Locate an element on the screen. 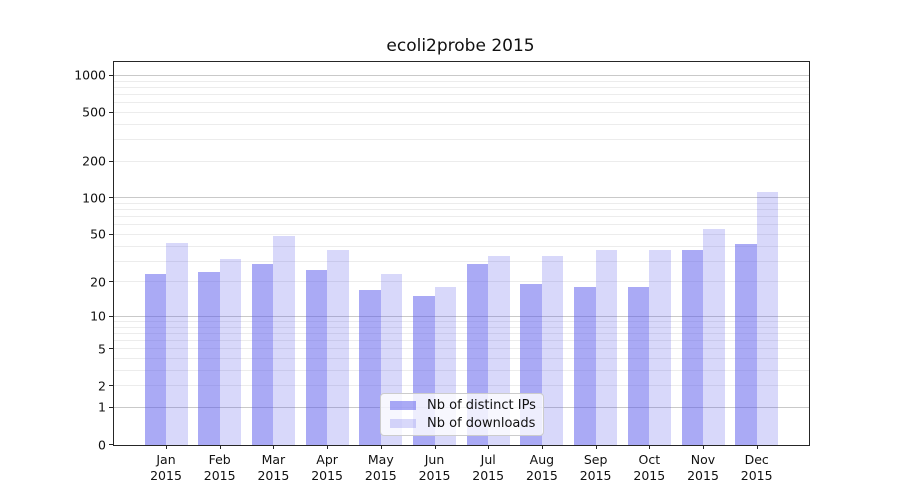 Image resolution: width=900 pixels, height=500 pixels. y-tick-label: 2 is located at coordinates (102, 386).